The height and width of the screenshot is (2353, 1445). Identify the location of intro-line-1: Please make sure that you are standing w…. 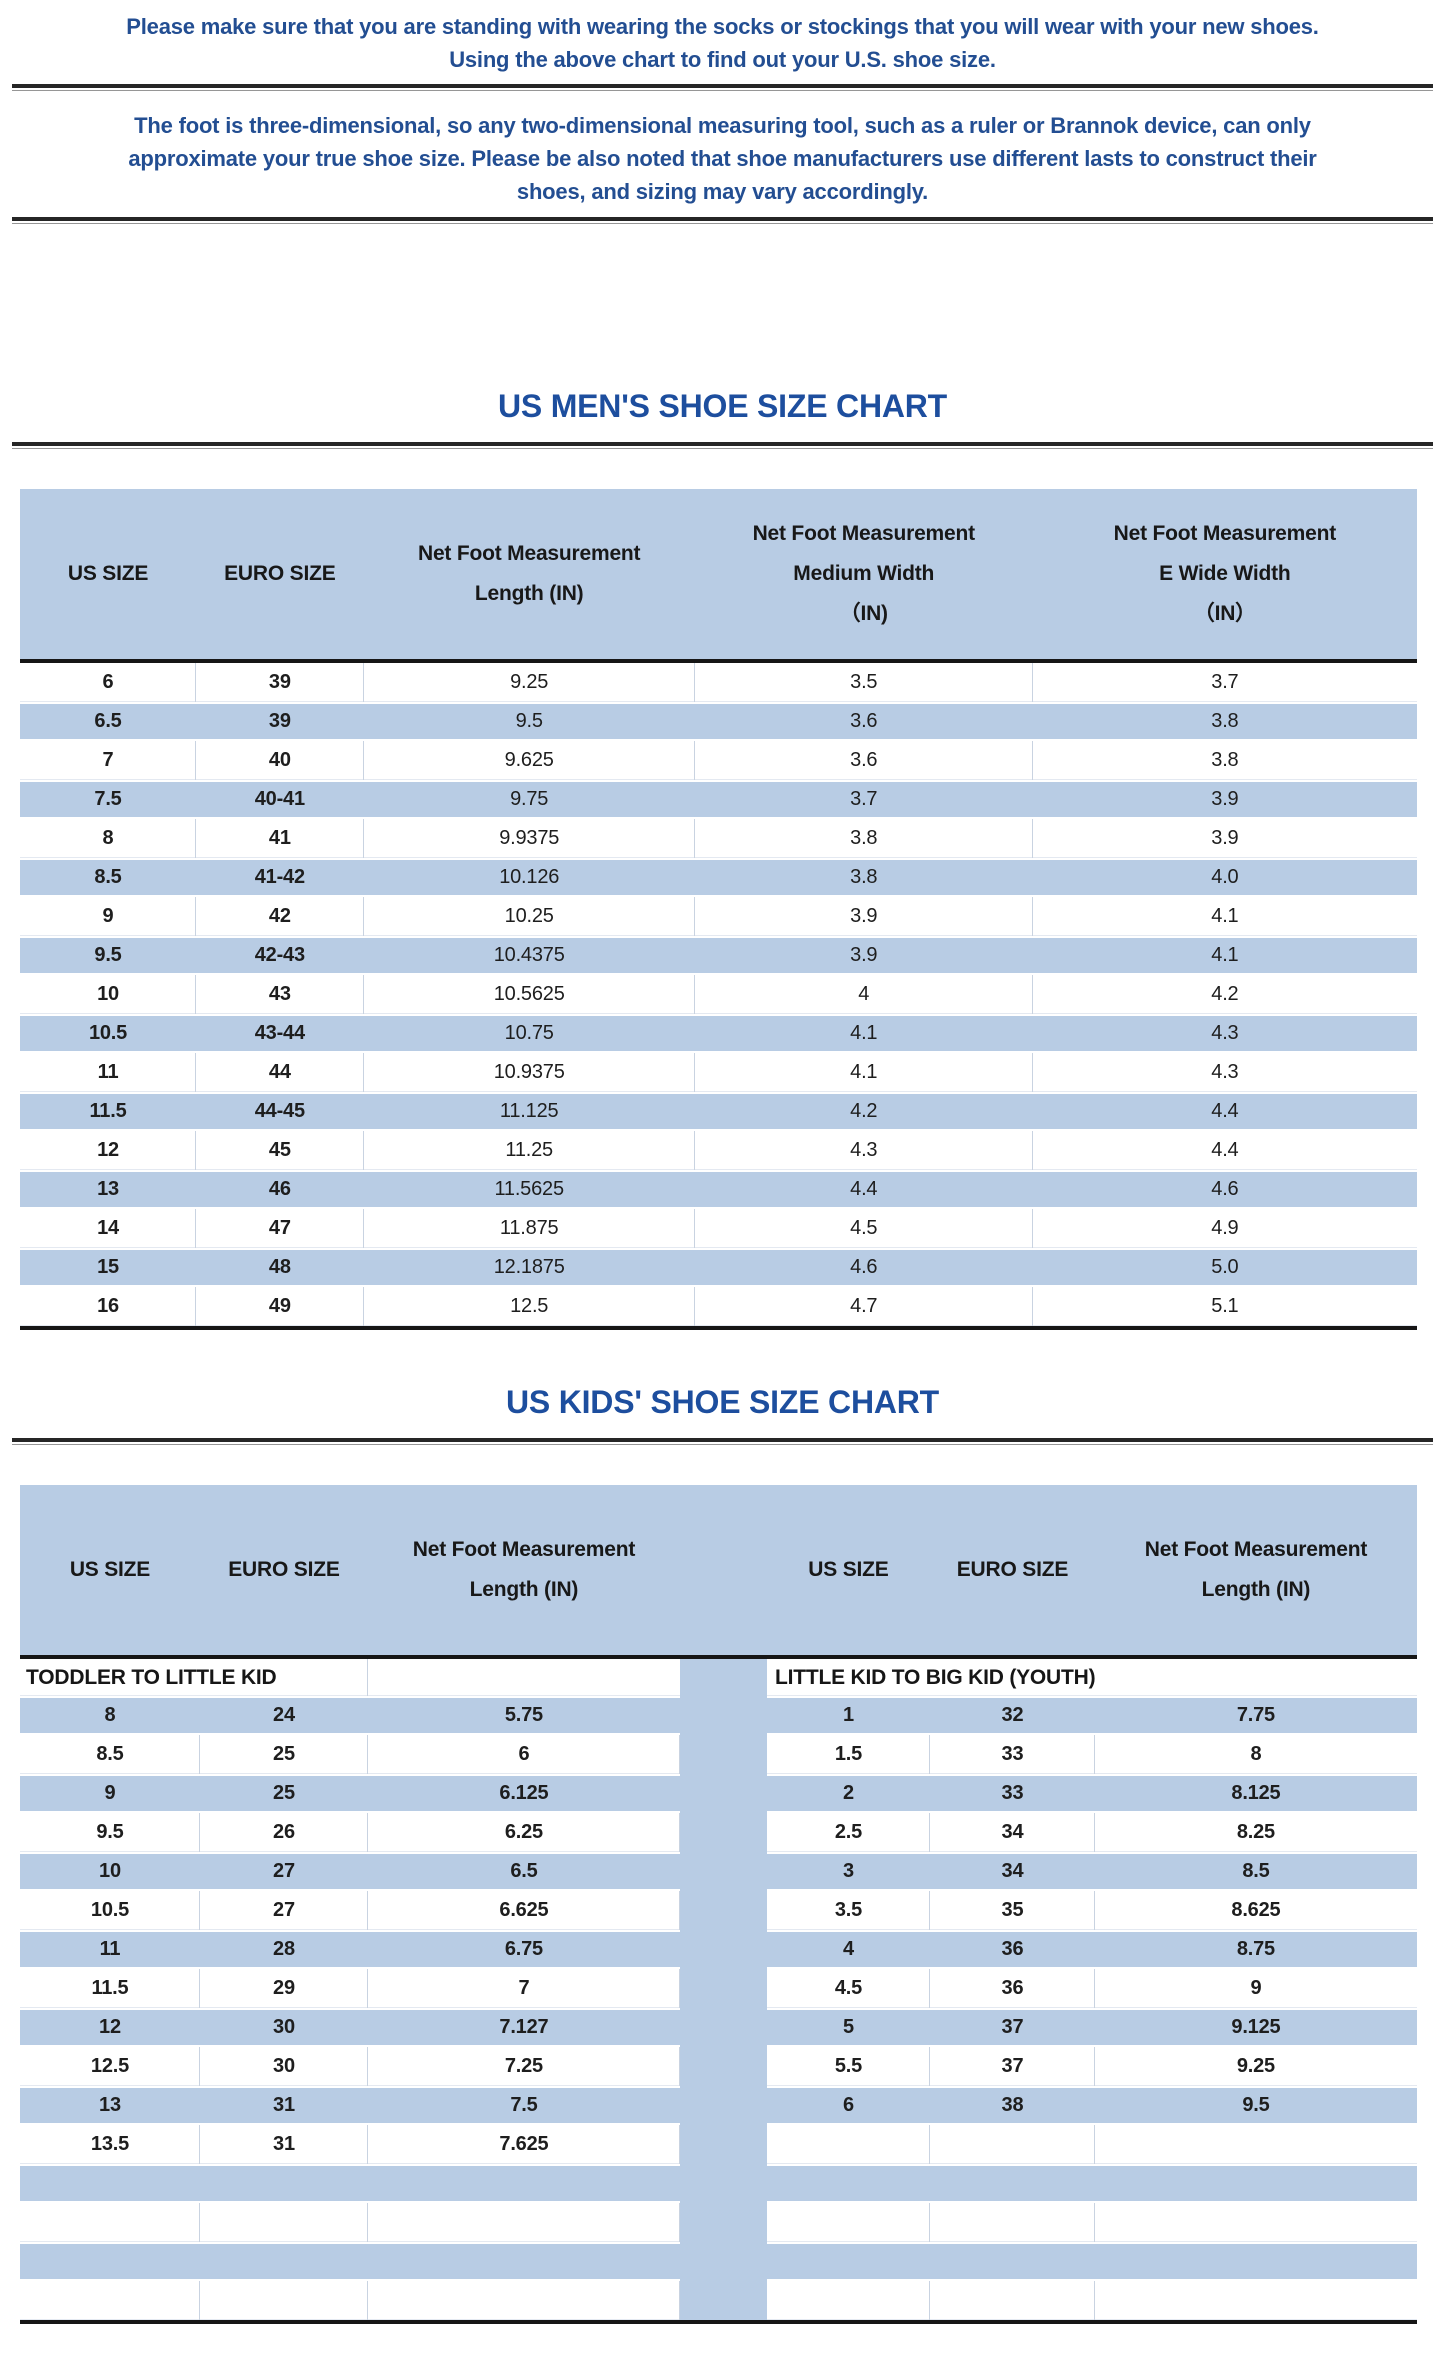
(722, 26).